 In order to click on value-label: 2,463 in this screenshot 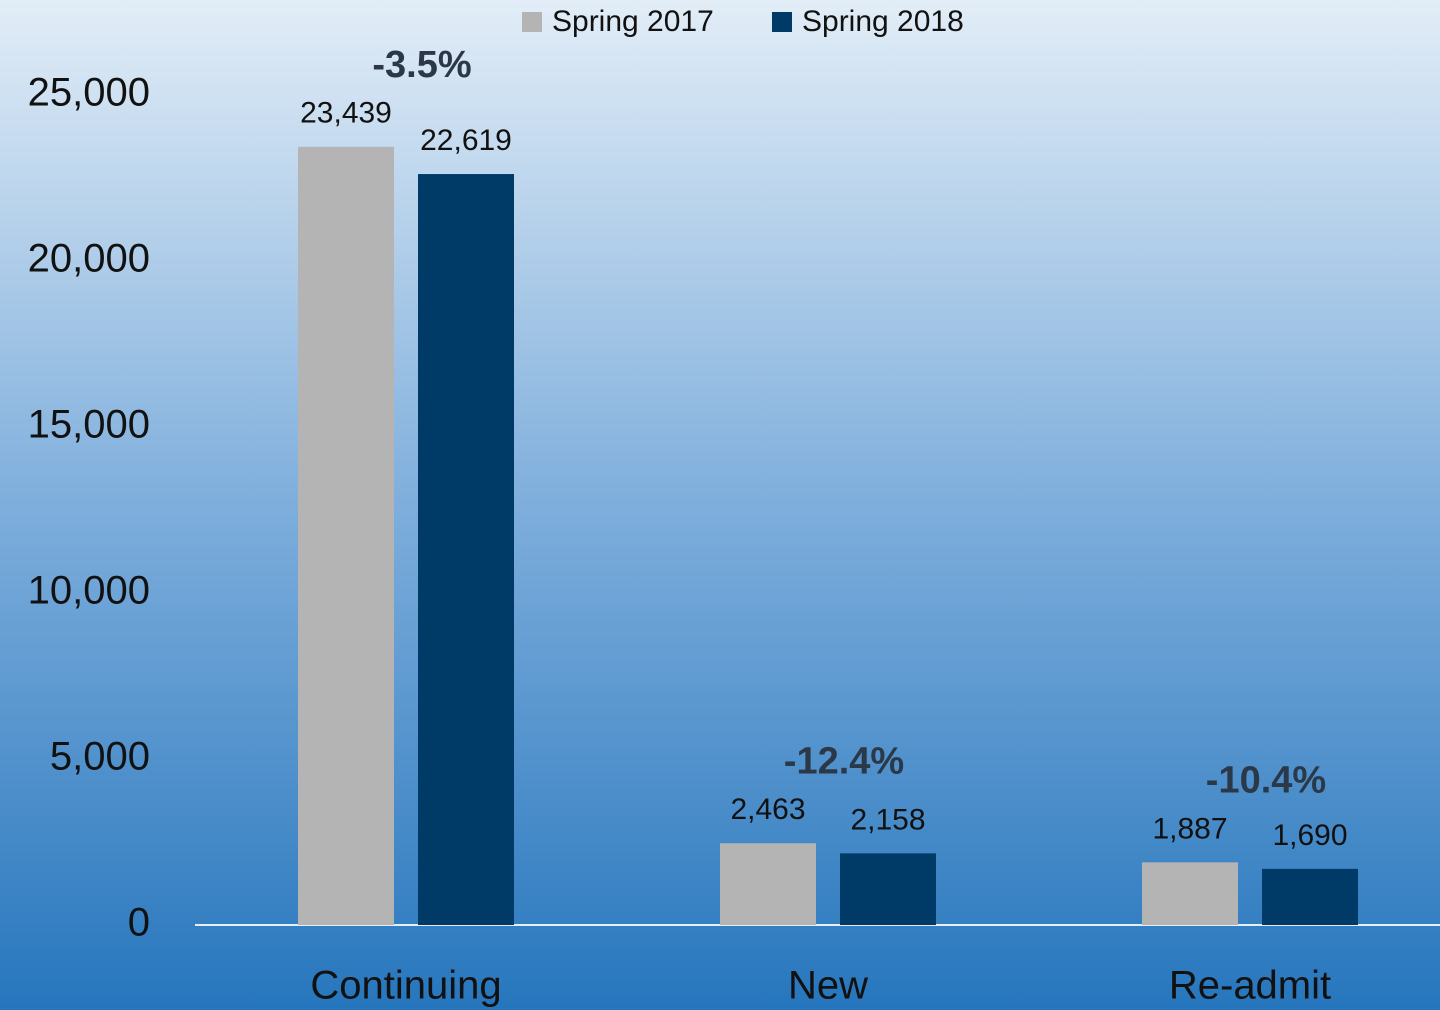, I will do `click(767, 809)`.